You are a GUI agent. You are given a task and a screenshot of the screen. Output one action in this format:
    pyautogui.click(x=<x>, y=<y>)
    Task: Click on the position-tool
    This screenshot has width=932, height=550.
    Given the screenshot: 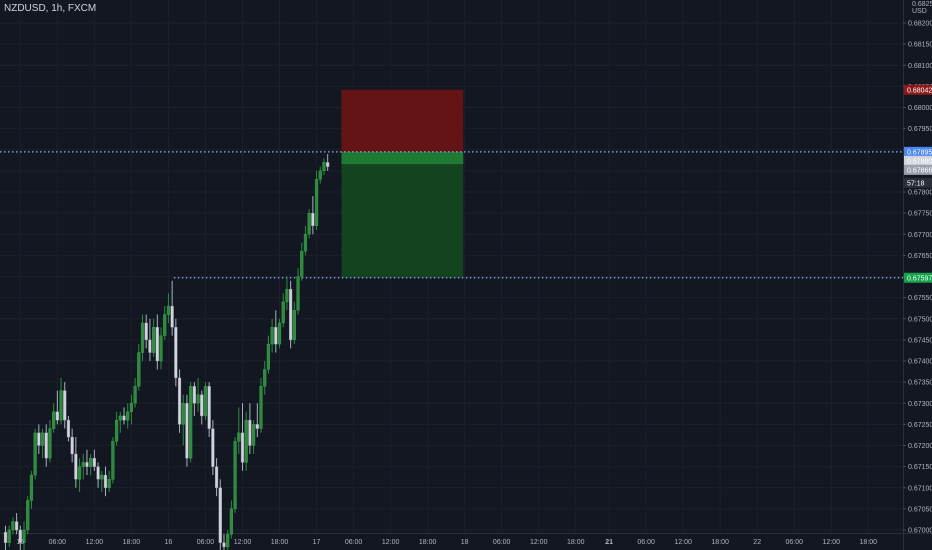 What is the action you would take?
    pyautogui.click(x=402, y=183)
    